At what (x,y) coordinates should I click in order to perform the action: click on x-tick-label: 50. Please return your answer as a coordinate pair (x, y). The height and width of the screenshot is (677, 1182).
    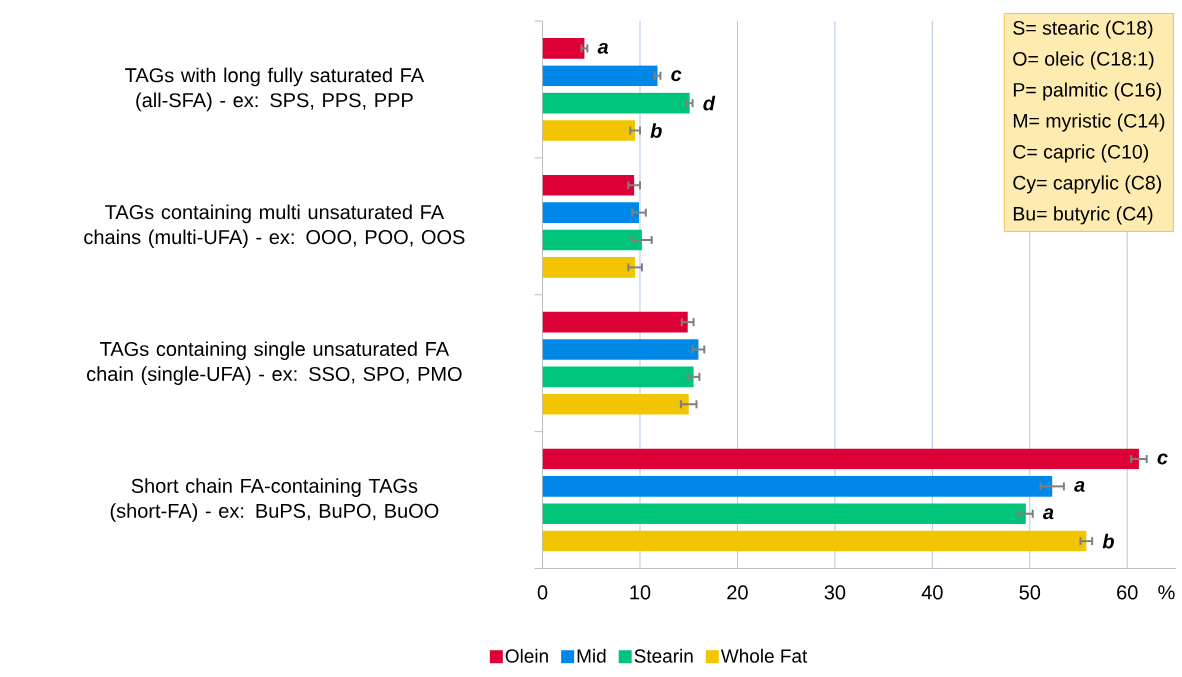
    Looking at the image, I should click on (1030, 592).